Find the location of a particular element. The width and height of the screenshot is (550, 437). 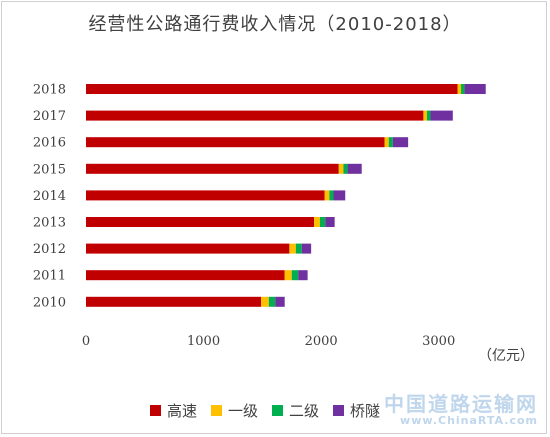

x-axis-labels: 0 1000 2000 3000 is located at coordinates (268, 341).